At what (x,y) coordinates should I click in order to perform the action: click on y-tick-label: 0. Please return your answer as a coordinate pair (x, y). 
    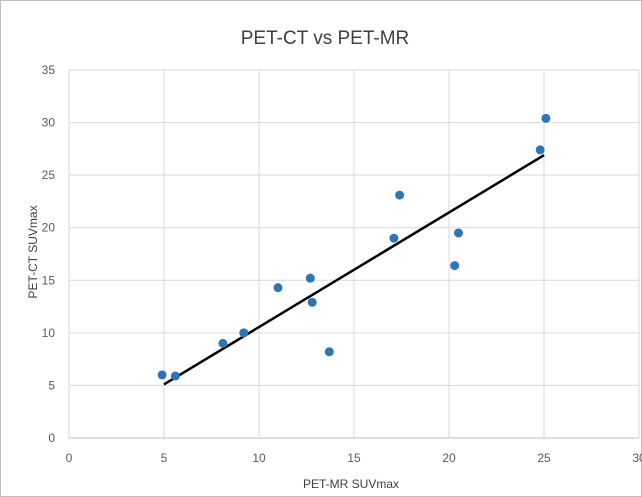
    Looking at the image, I should click on (51, 438).